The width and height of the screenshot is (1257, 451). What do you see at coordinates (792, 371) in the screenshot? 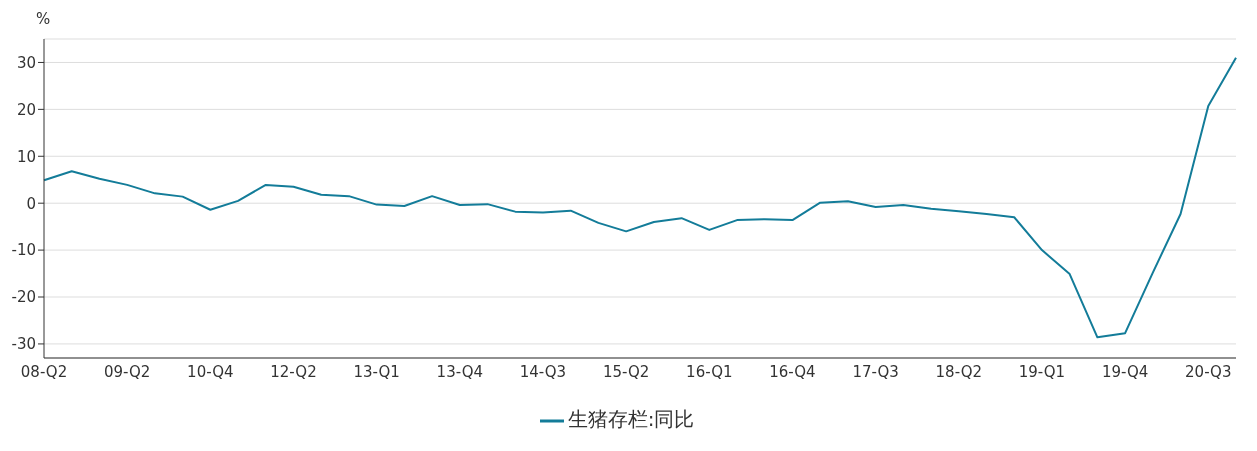
I see `x-tick-label: 16-Q4` at bounding box center [792, 371].